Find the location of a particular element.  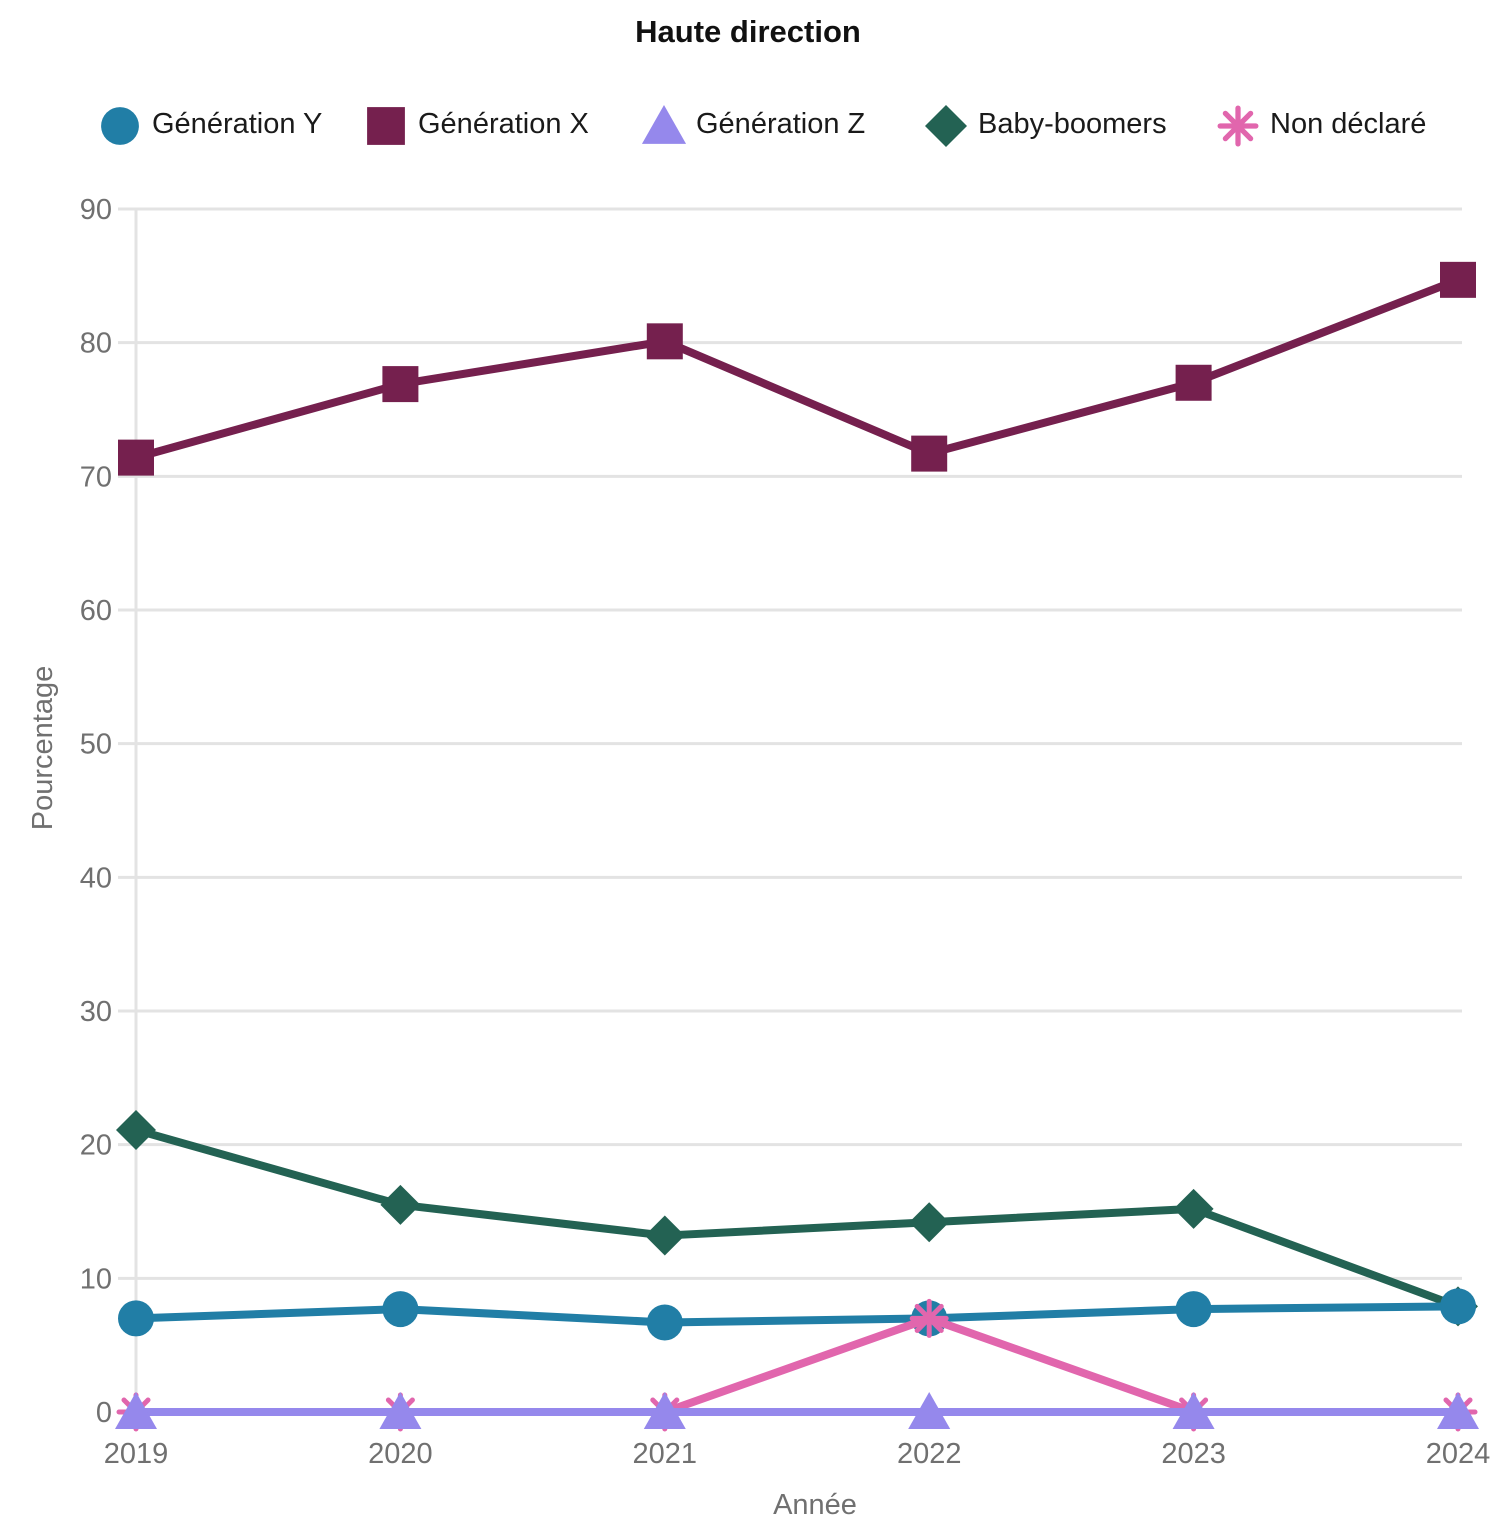

circle-icon is located at coordinates (120, 126).